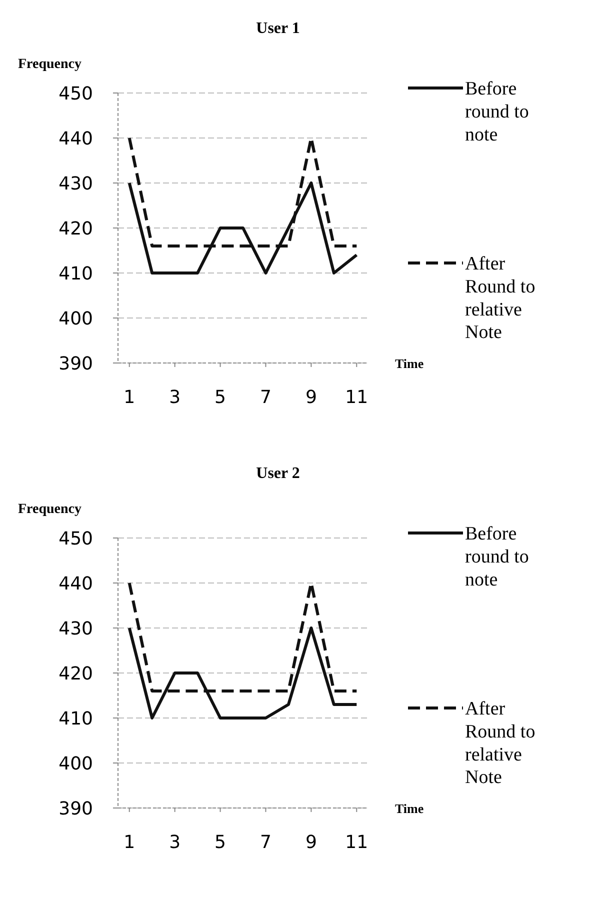 The image size is (613, 910). I want to click on chart-title: User 2, so click(278, 473).